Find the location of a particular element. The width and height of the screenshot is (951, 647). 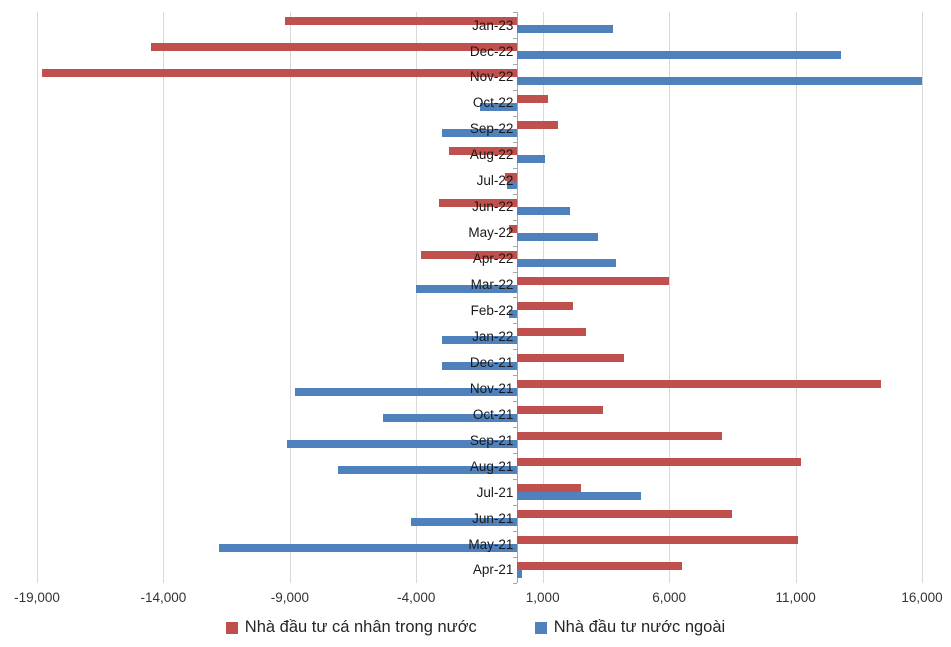

category-label: Nov-21 is located at coordinates (491, 388).